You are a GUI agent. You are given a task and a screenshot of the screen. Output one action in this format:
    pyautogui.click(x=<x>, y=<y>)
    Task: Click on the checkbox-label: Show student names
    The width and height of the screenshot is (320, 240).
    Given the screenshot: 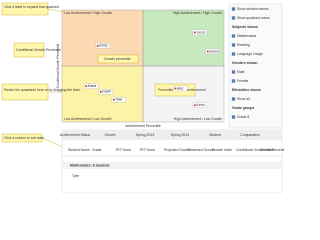 What is the action you would take?
    pyautogui.click(x=253, y=9)
    